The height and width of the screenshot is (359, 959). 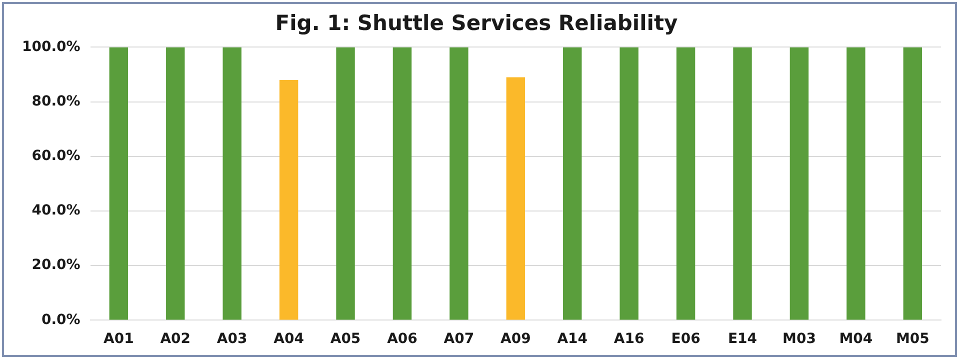 I want to click on x-tick-label: E14, so click(x=743, y=339).